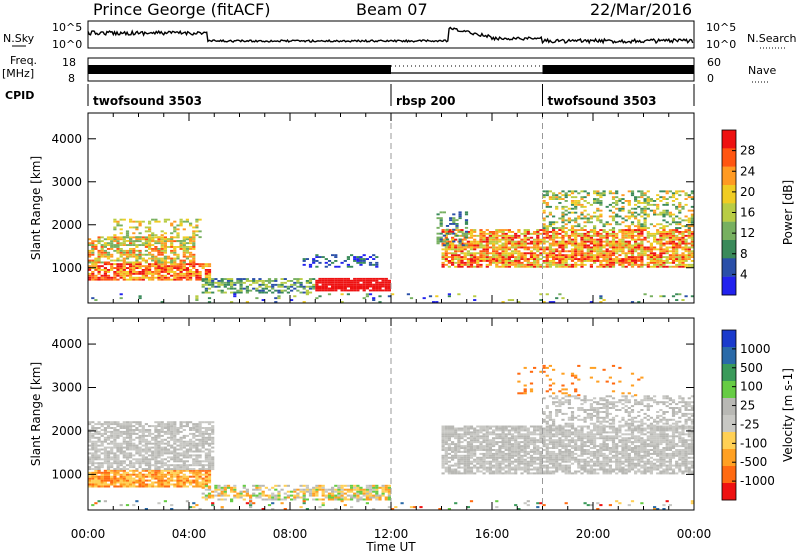 The image size is (800, 554). I want to click on nsky-tick-top: 10^5, so click(67, 27).